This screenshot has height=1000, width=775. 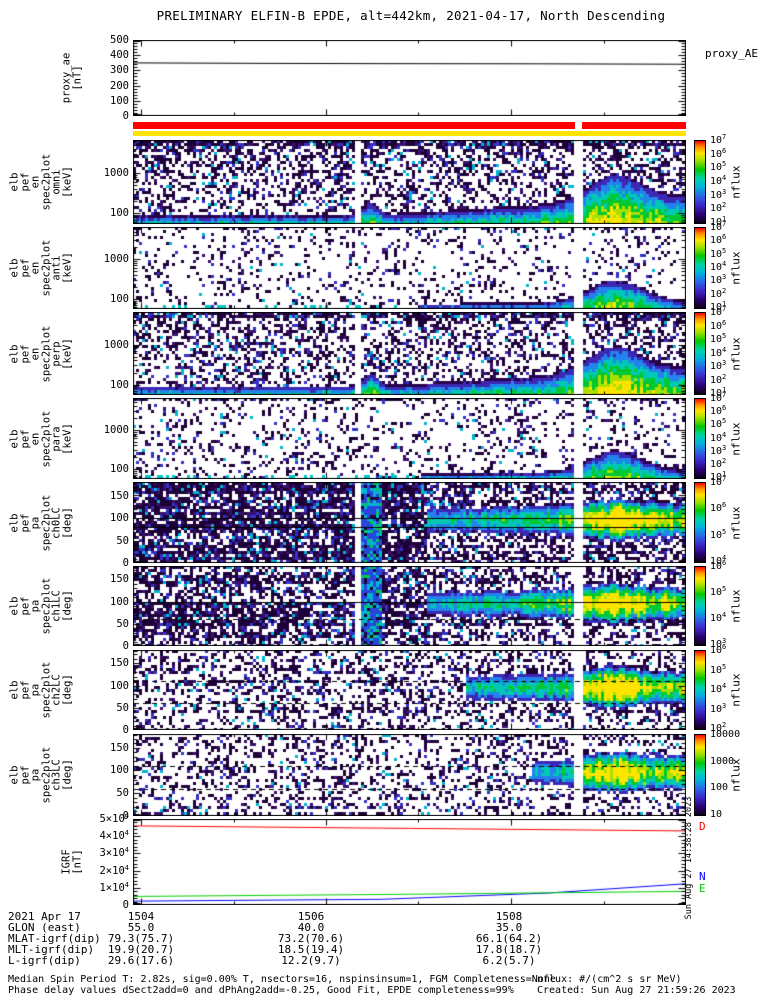 I want to click on table-cell: 79.3(75.7), so click(x=141, y=938).